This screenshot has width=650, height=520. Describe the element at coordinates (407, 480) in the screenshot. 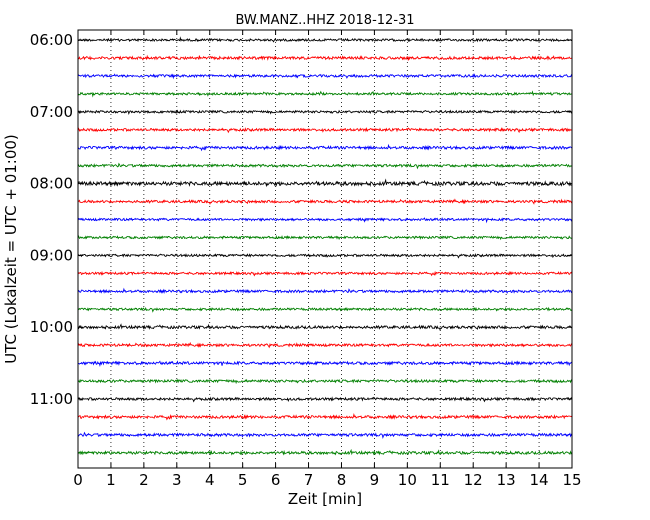

I see `x-tick-label: 10` at that location.